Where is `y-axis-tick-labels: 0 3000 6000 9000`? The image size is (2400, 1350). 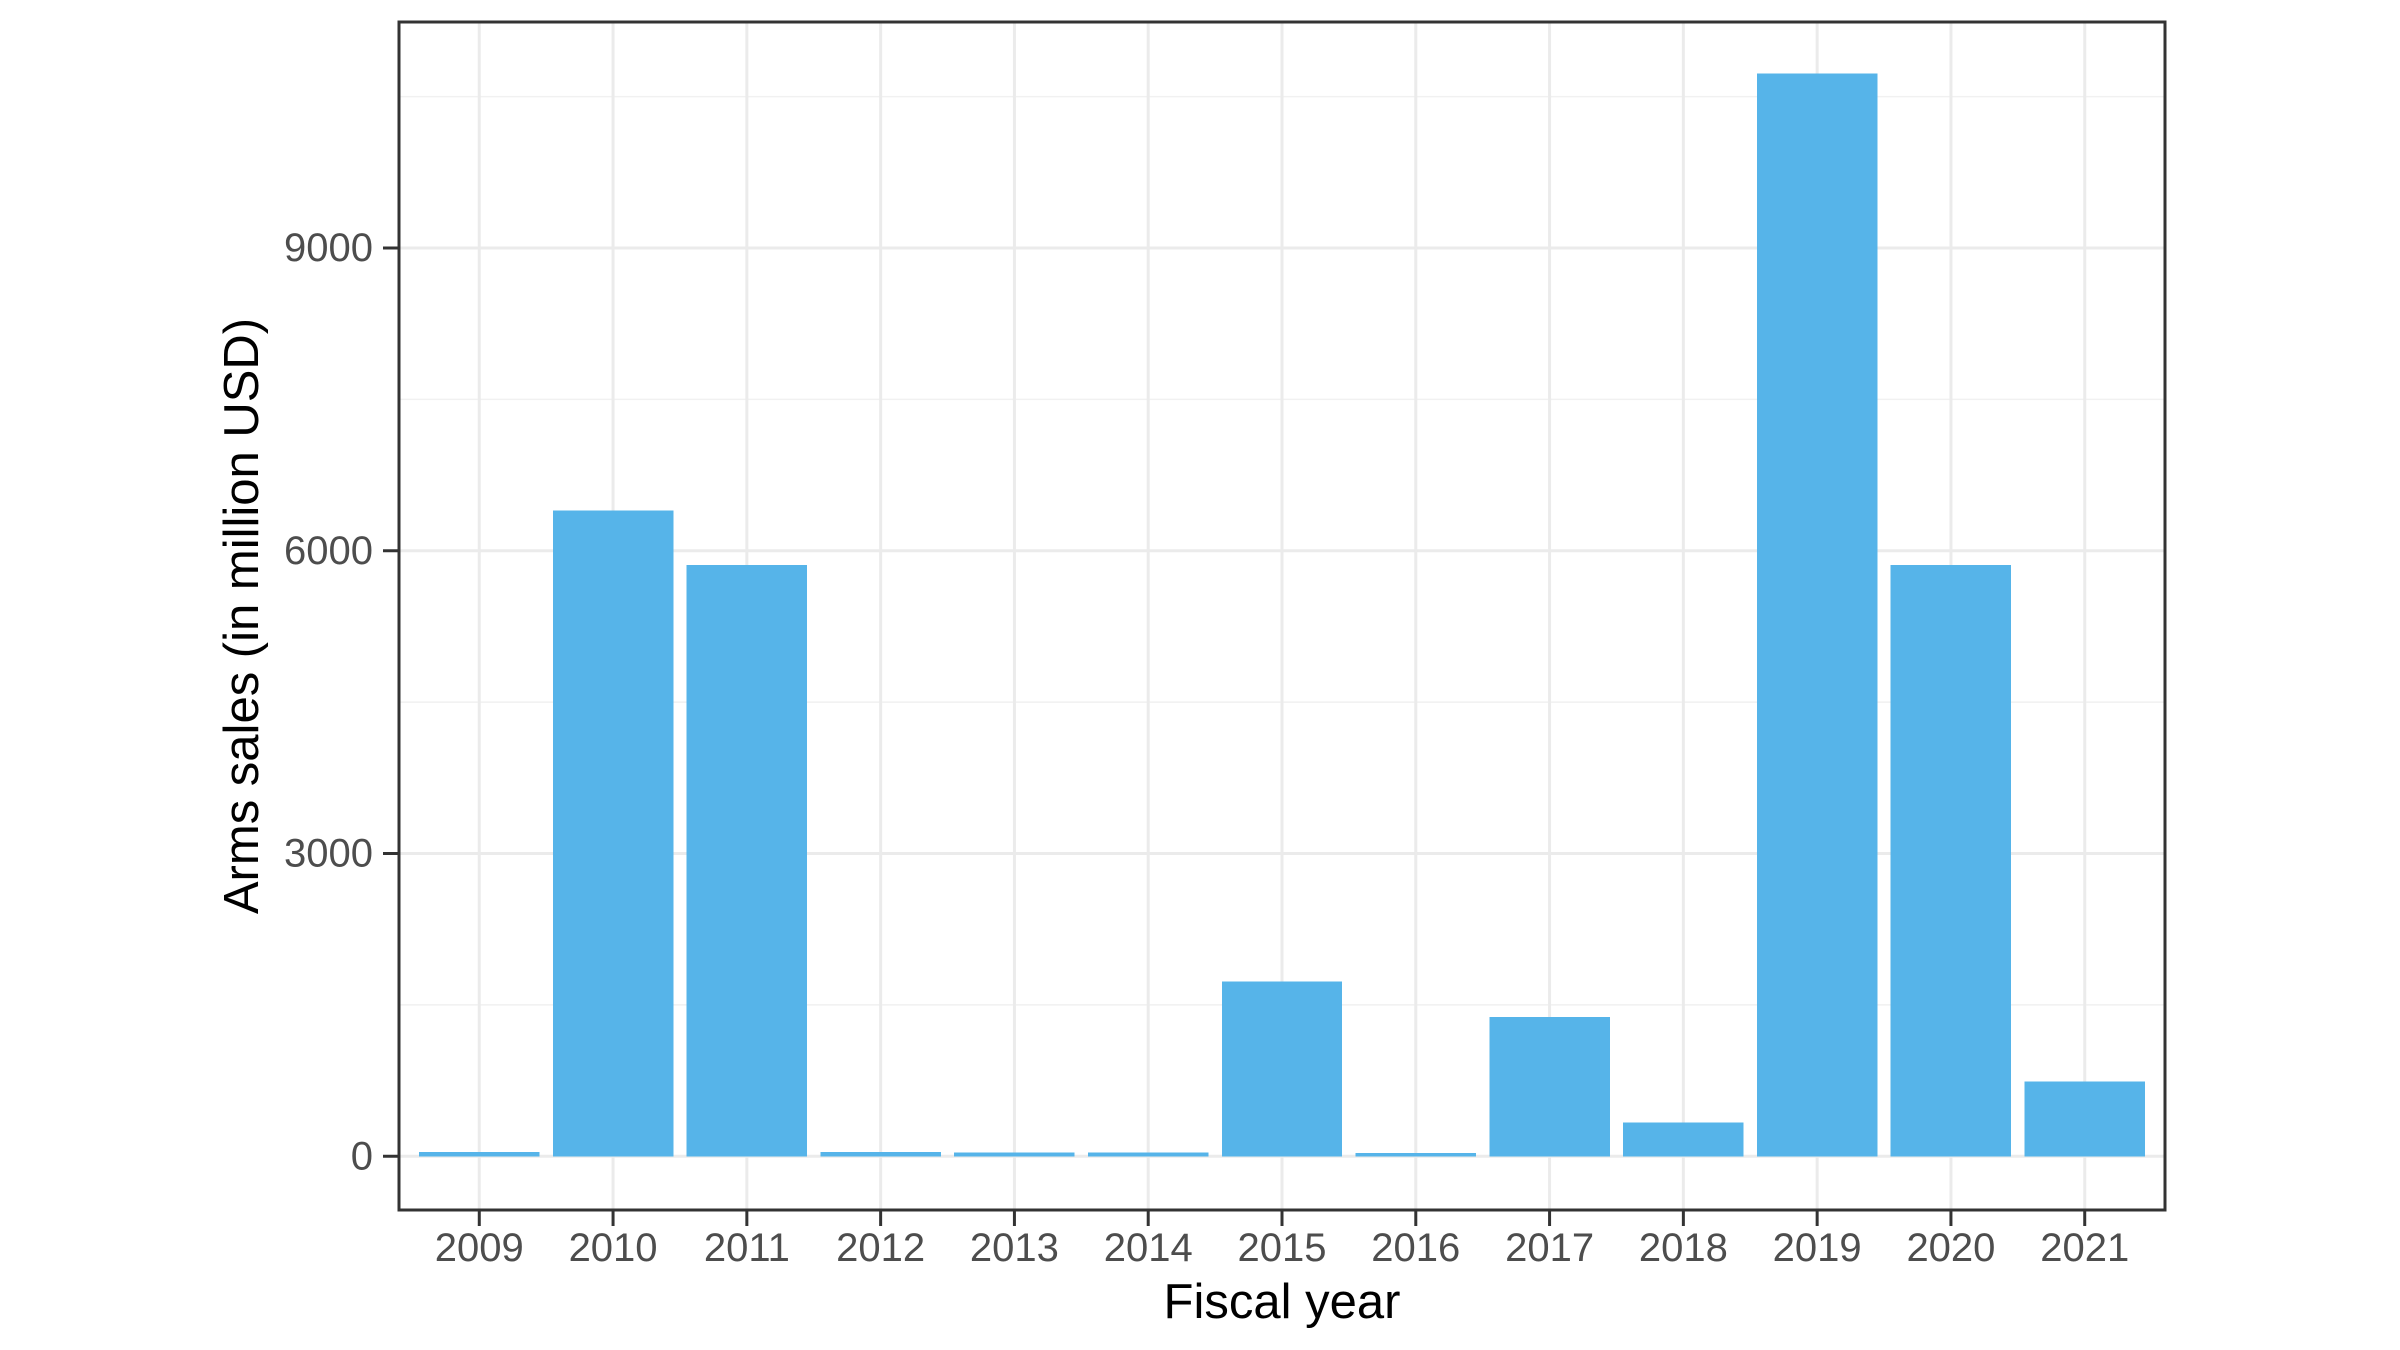 y-axis-tick-labels: 0 3000 6000 9000 is located at coordinates (328, 702).